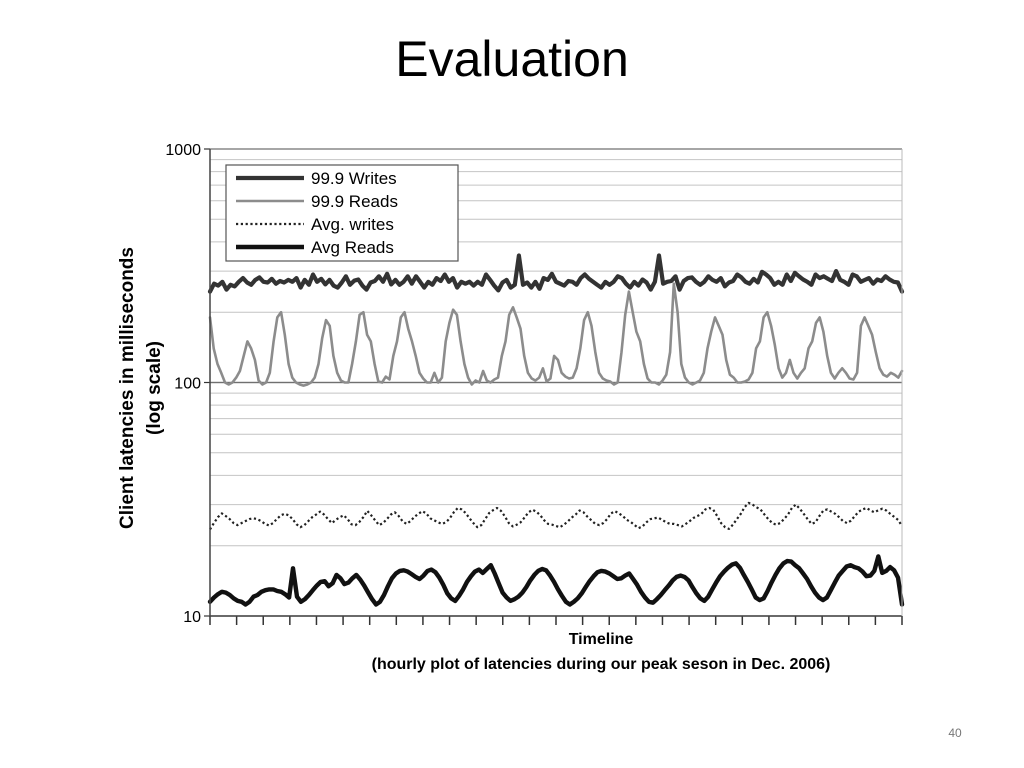  I want to click on y-axis-sublabel: (log scale), so click(154, 388).